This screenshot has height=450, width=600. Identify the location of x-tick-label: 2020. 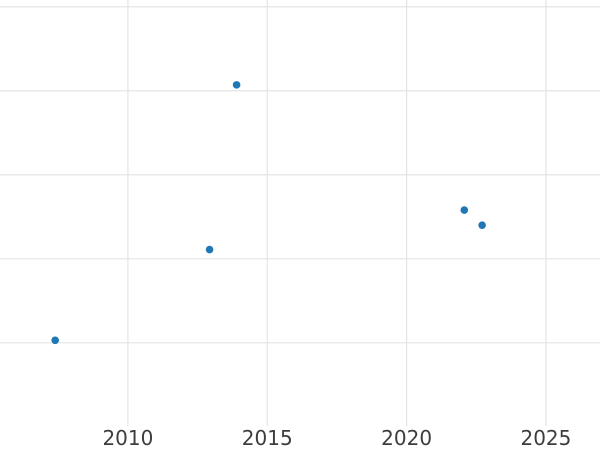
(406, 438).